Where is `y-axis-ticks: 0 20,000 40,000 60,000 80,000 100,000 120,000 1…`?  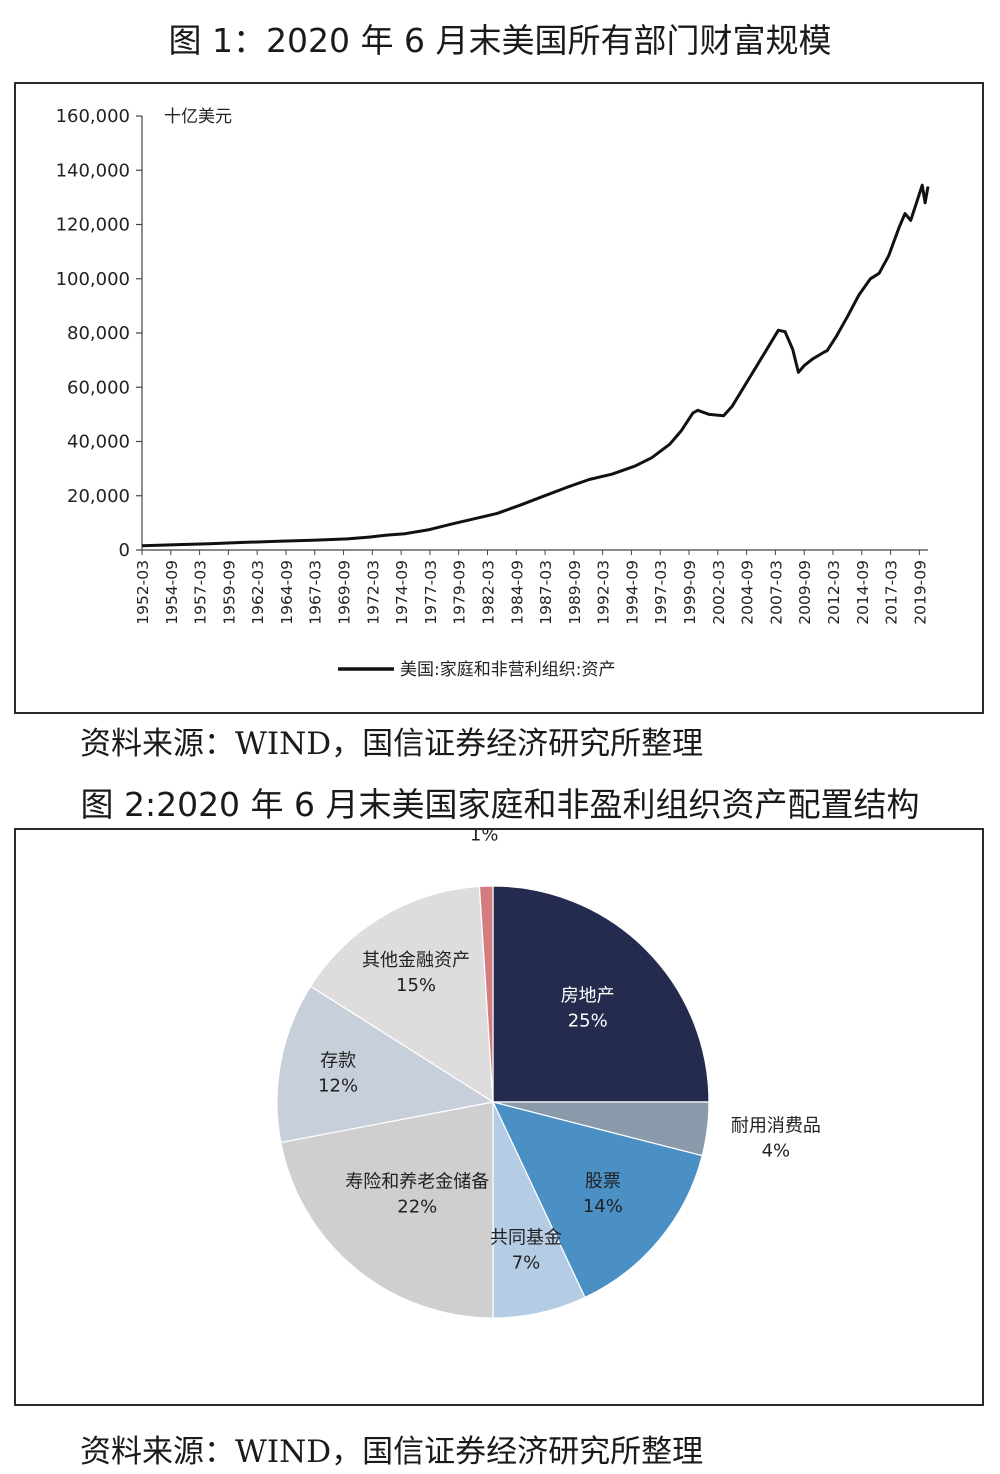 y-axis-ticks: 0 20,000 40,000 60,000 80,000 100,000 120,000 1… is located at coordinates (99, 333).